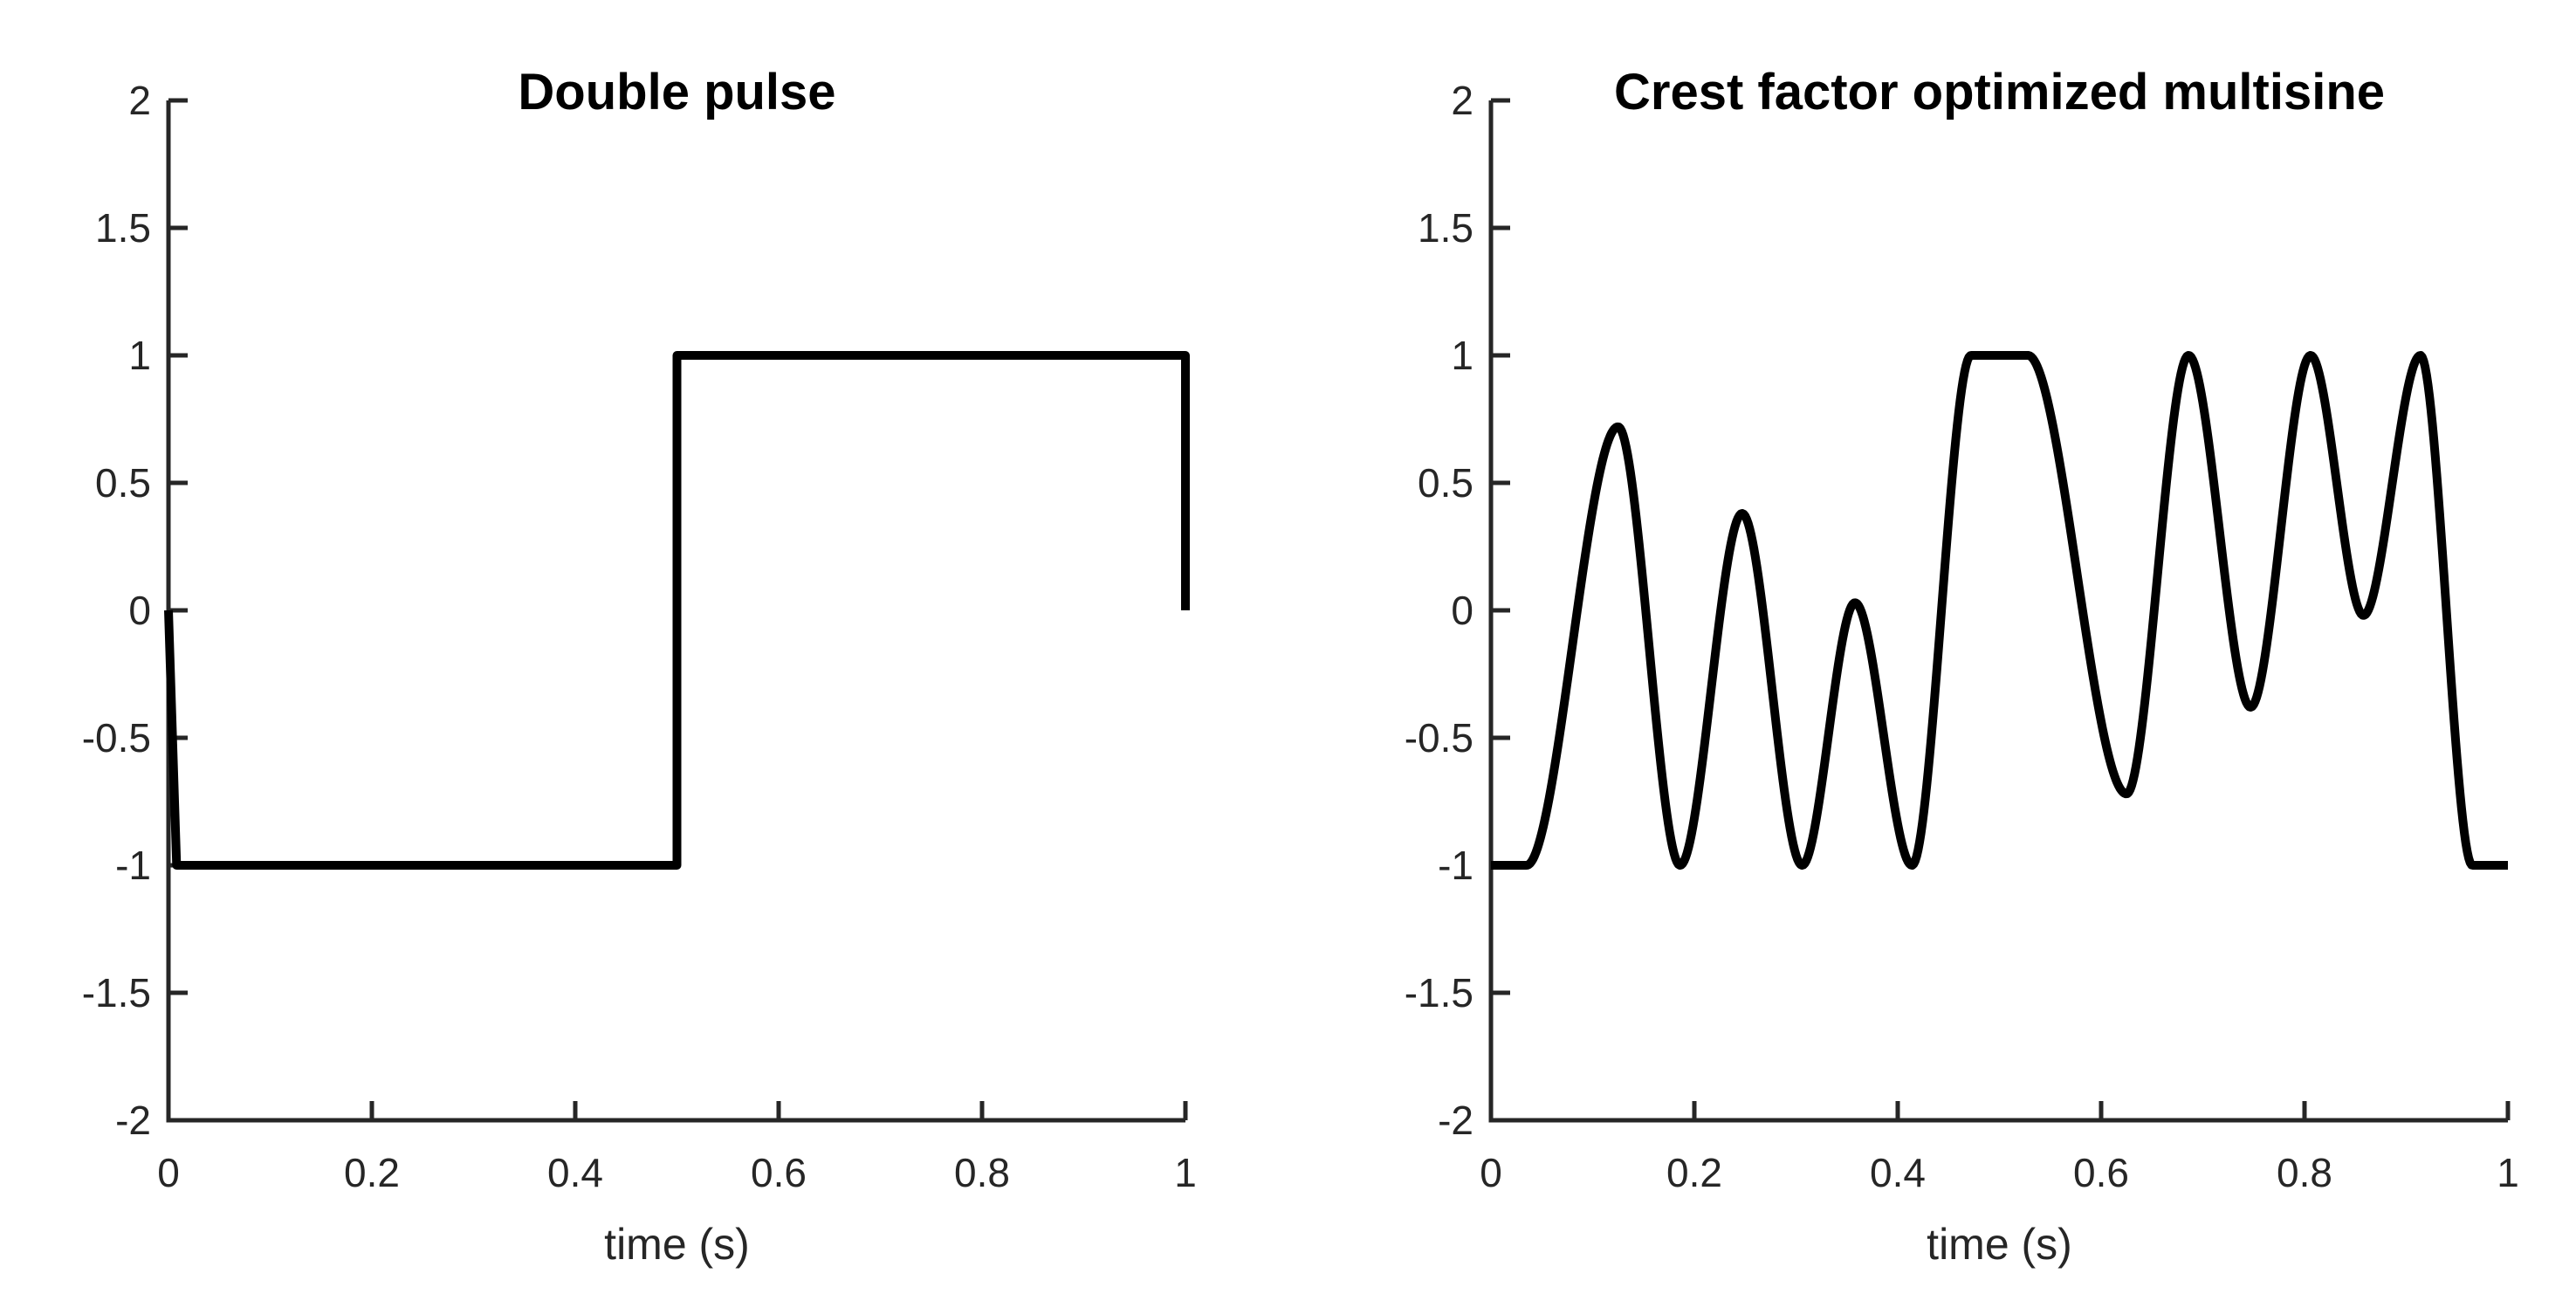  I want to click on plot-title-multisine: Crest factor optimized multisine, so click(2000, 92).